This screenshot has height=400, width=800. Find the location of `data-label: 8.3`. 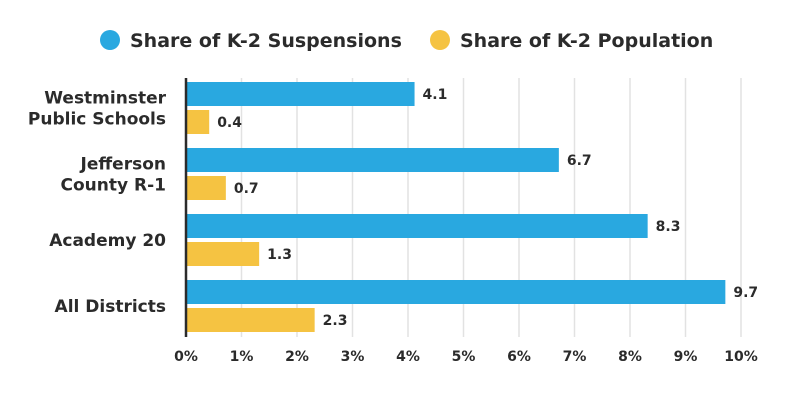

data-label: 8.3 is located at coordinates (668, 227).